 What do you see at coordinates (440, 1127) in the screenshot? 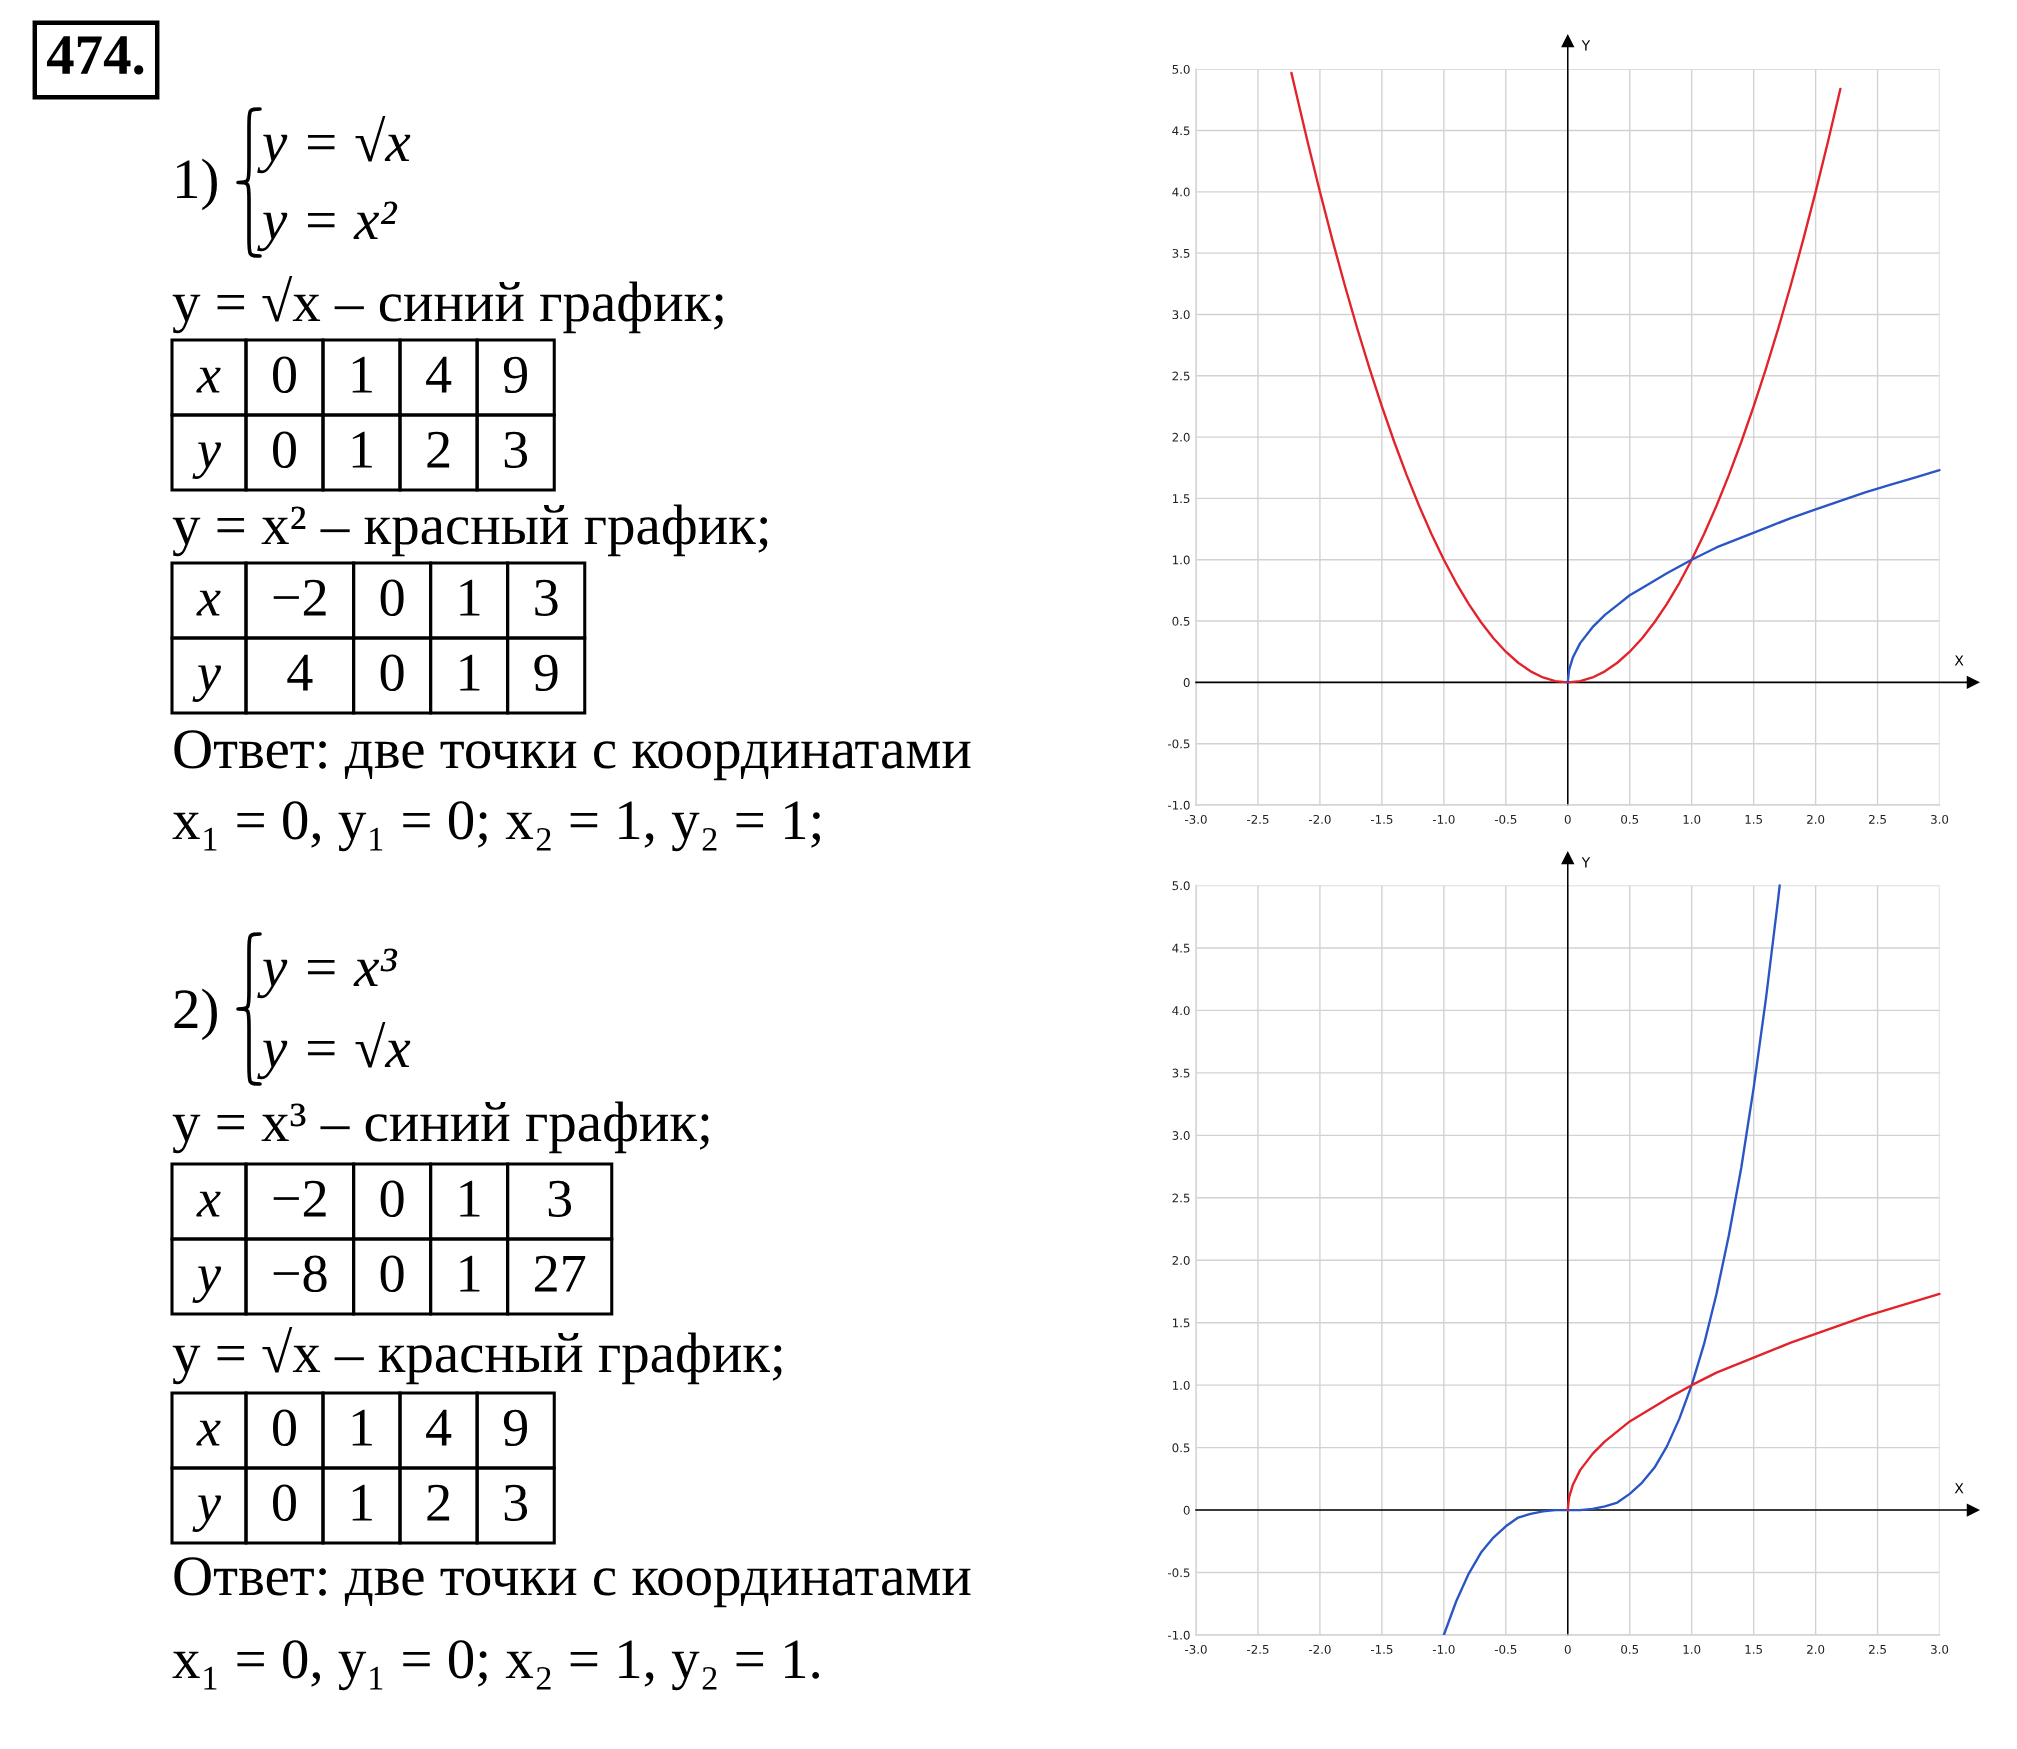
I see `text: y = x³ – синий график;` at bounding box center [440, 1127].